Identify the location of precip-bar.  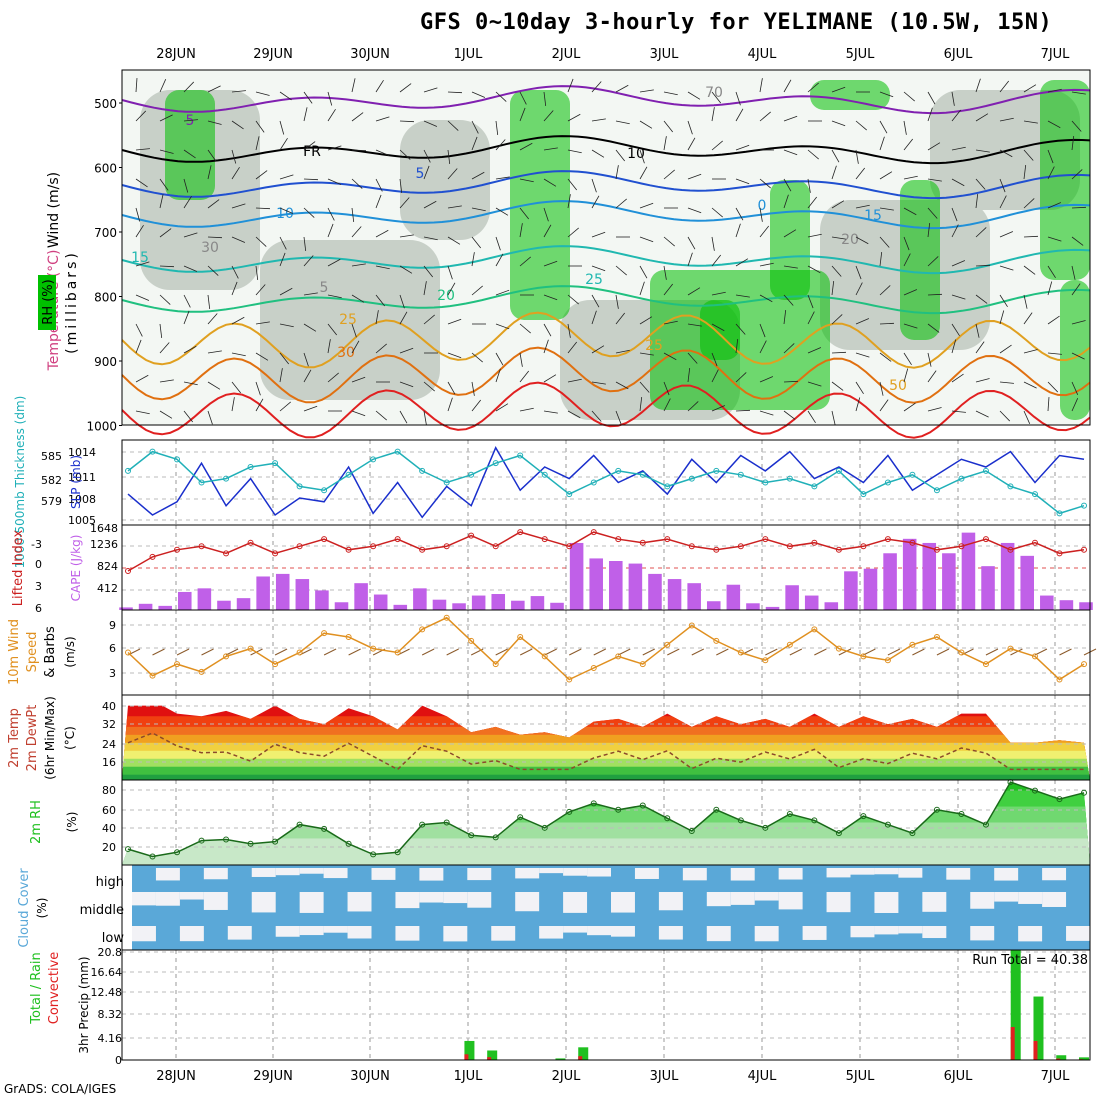
(492, 1055).